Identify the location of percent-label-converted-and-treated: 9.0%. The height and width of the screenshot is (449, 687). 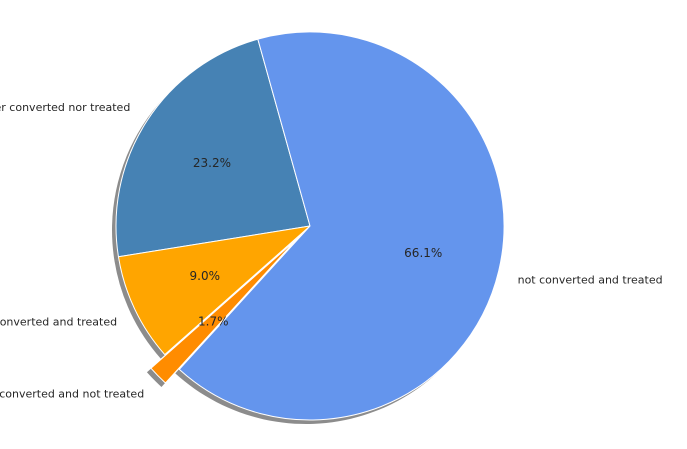
(205, 276).